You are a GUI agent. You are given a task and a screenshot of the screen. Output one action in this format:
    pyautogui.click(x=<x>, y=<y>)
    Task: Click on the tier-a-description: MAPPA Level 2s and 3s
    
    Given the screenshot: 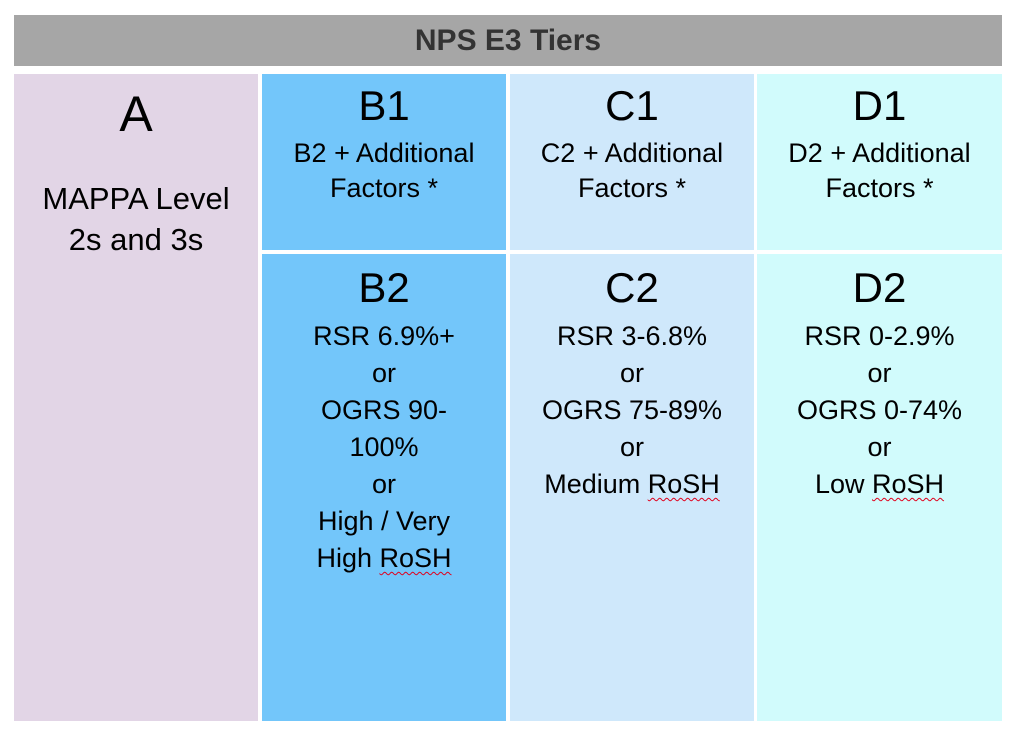 What is the action you would take?
    pyautogui.click(x=135, y=219)
    